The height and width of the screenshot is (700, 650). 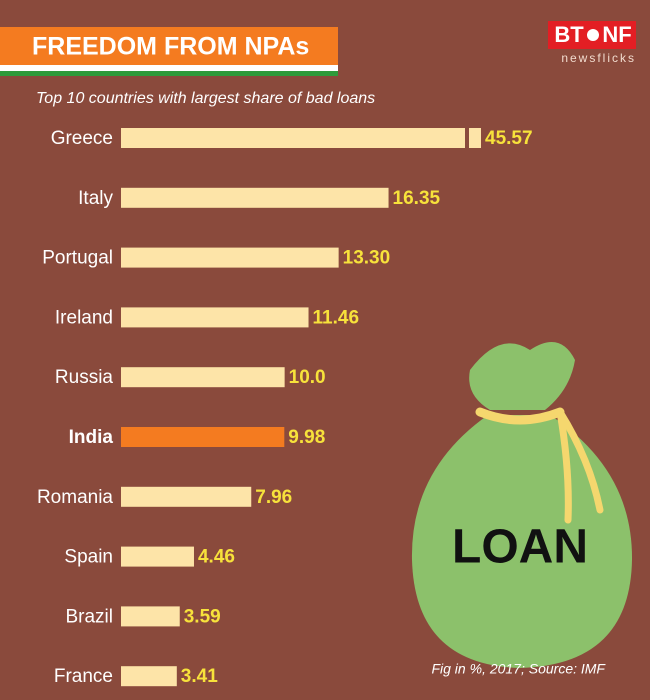 What do you see at coordinates (509, 138) in the screenshot?
I see `value-label: 45.57` at bounding box center [509, 138].